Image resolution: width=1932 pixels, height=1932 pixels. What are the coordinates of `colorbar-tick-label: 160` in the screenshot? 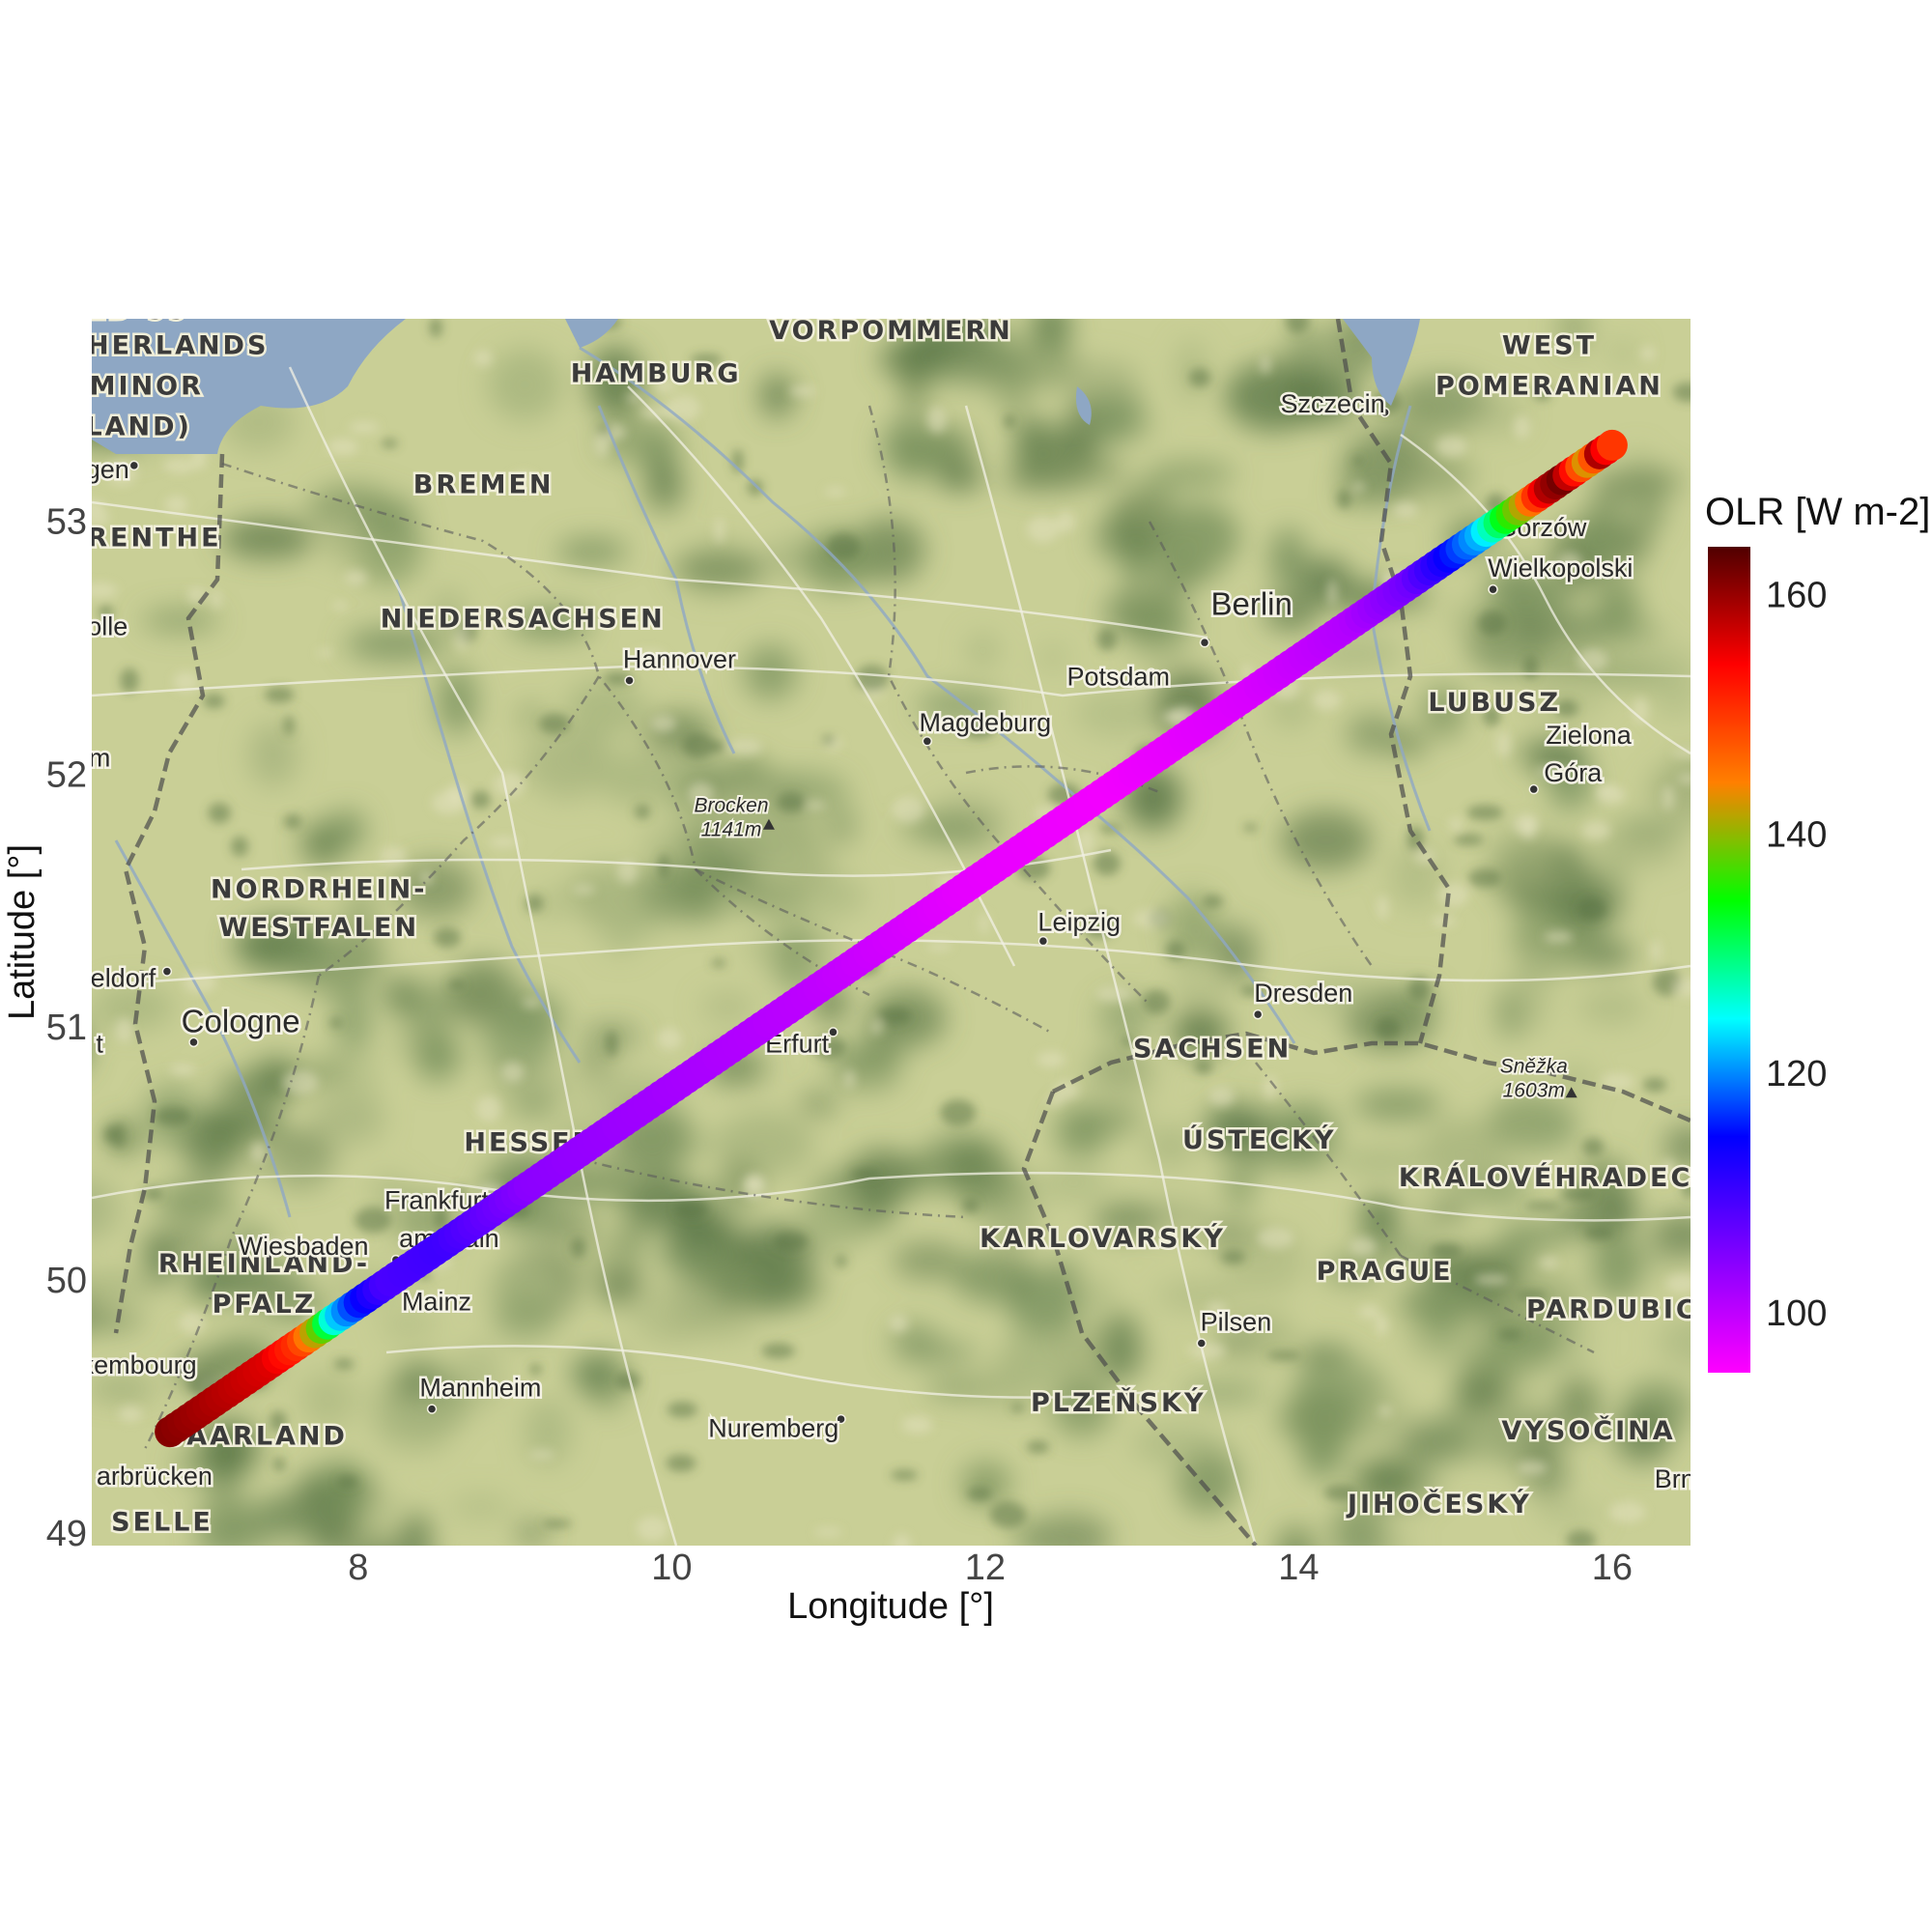 It's located at (1796, 596).